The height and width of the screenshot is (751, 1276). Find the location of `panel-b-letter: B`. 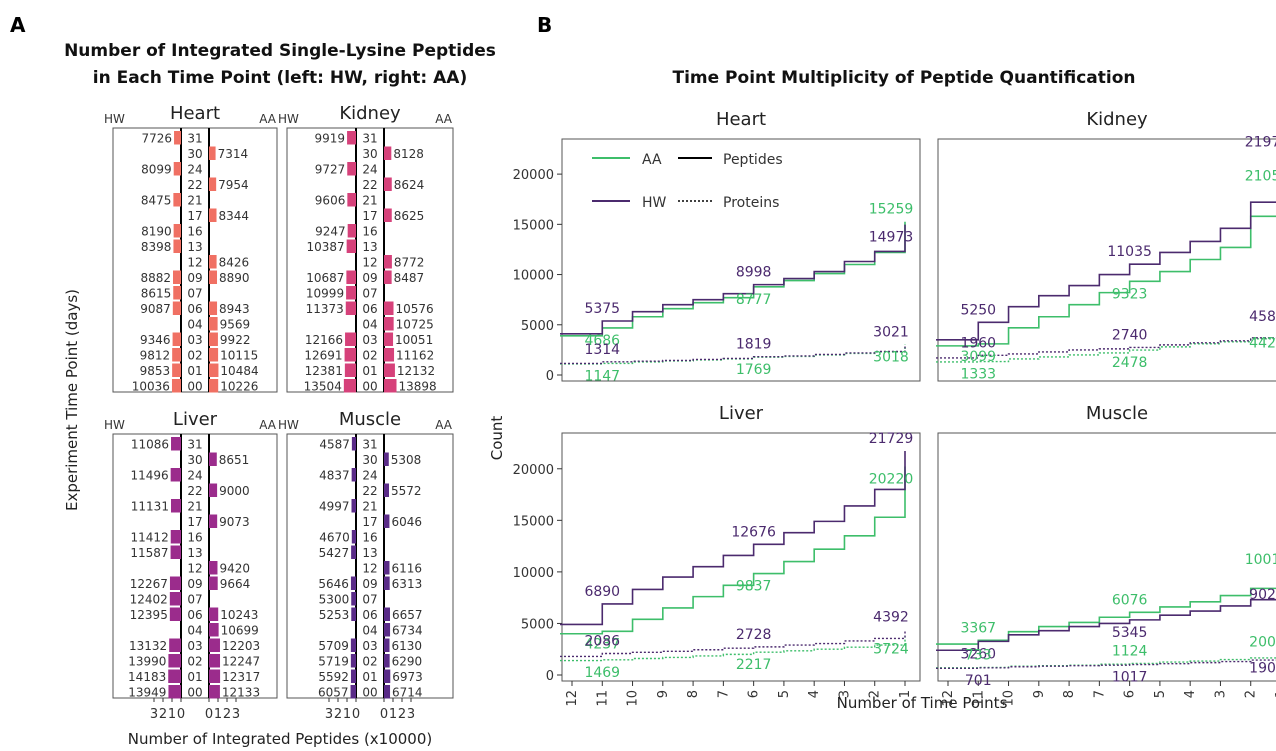

panel-b-letter: B is located at coordinates (544, 25).